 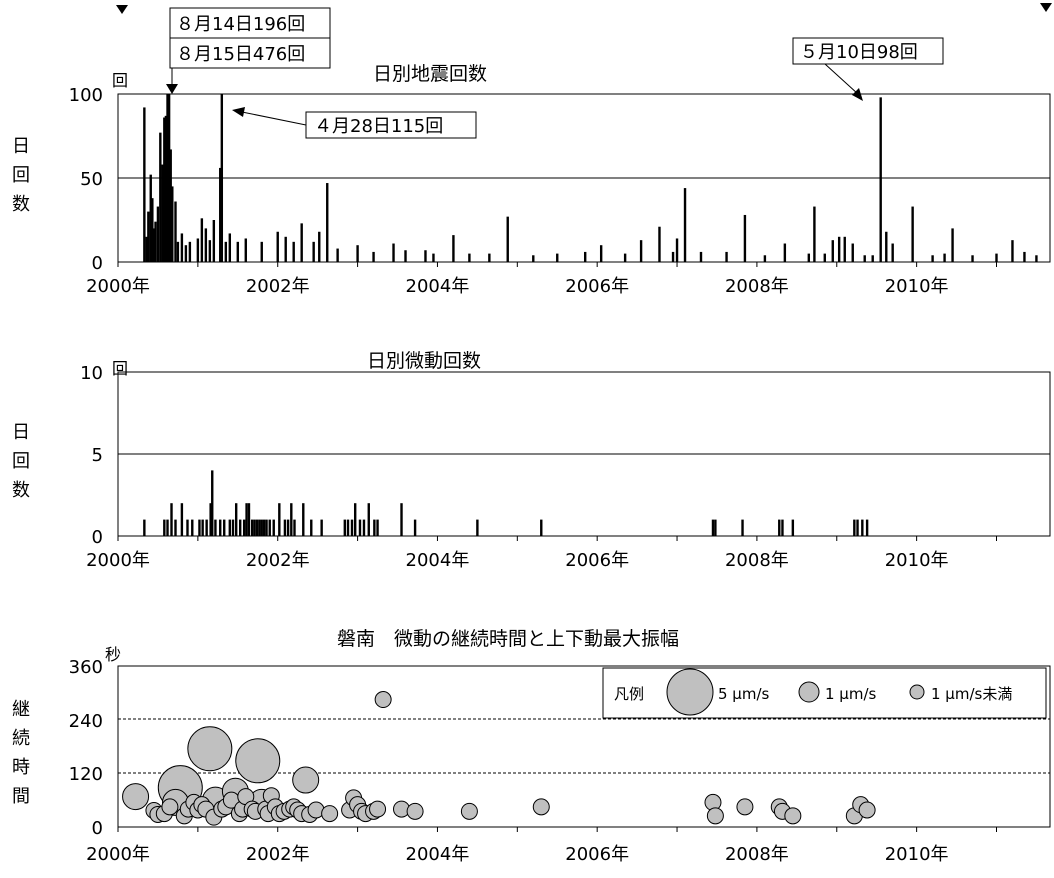 I want to click on chart2-xaxis: 2000年 2002年 2004年 2006年 2008年 2010年, so click(x=541, y=553).